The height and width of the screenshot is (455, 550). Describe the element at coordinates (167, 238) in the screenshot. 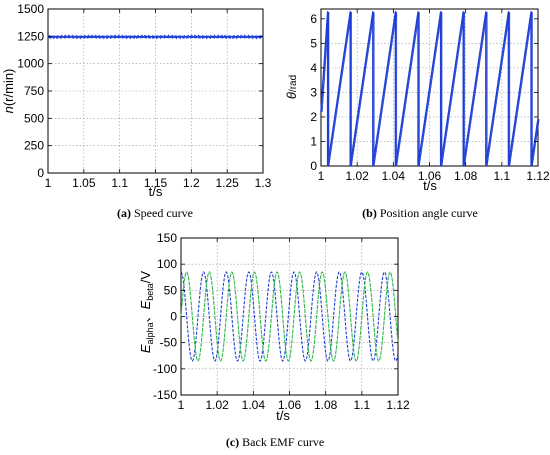

I see `y-tick-label: 150` at that location.